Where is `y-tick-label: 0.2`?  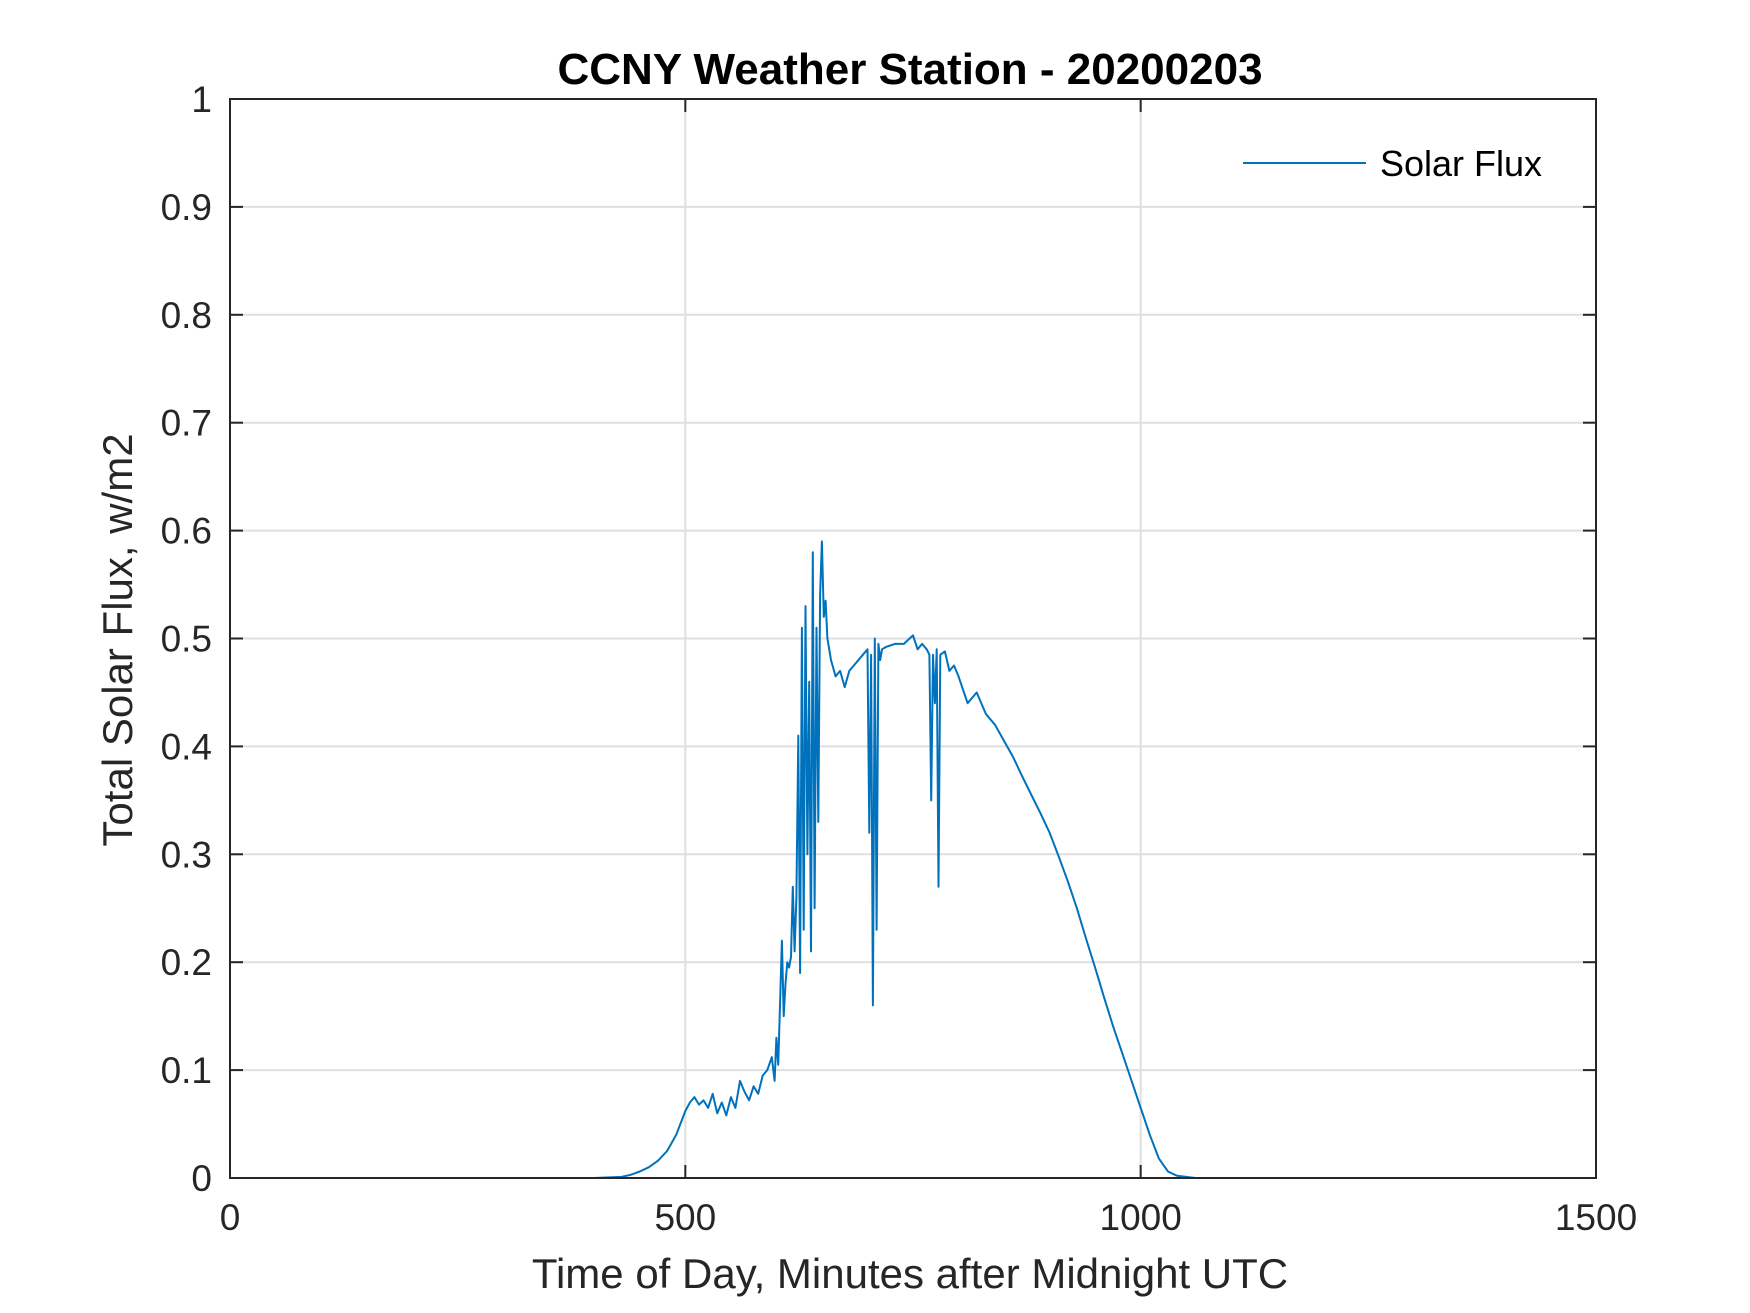
y-tick-label: 0.2 is located at coordinates (186, 962).